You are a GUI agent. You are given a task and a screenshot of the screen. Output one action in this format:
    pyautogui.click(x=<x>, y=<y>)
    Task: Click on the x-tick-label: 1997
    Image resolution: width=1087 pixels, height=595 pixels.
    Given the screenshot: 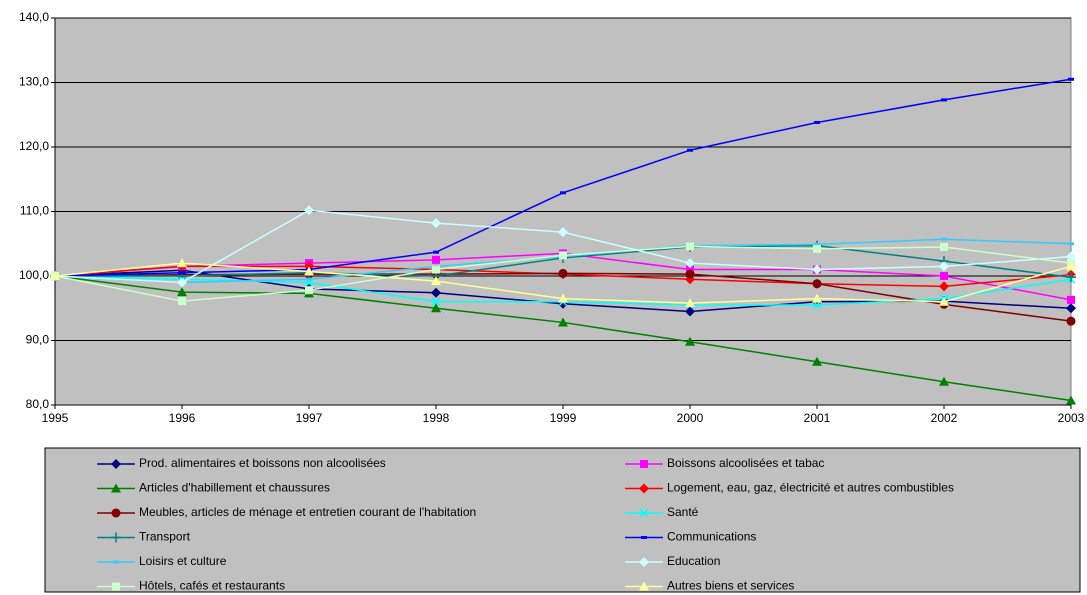 What is the action you would take?
    pyautogui.click(x=309, y=418)
    